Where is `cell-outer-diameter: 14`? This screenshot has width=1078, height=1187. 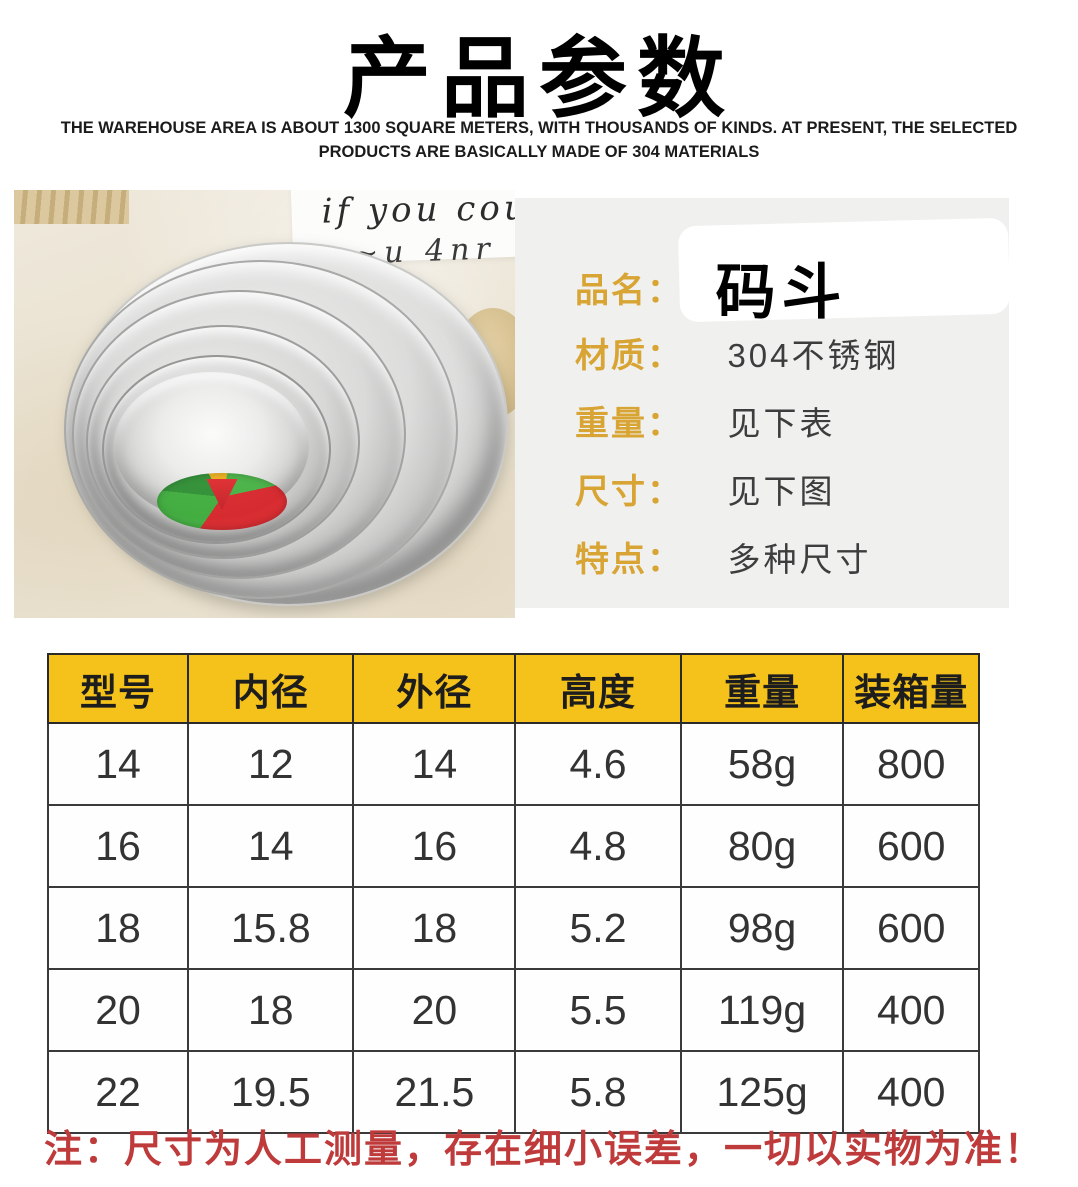 cell-outer-diameter: 14 is located at coordinates (434, 764).